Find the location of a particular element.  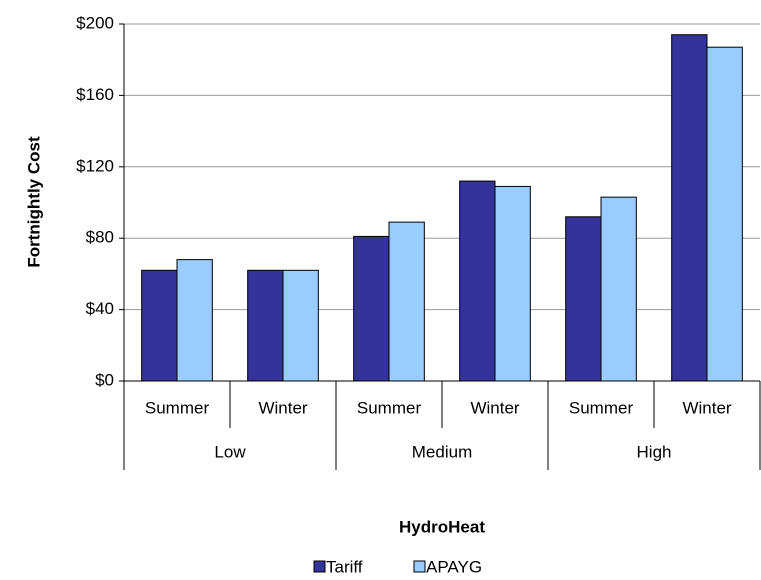

y-tick-label: $200 is located at coordinates (95, 22).